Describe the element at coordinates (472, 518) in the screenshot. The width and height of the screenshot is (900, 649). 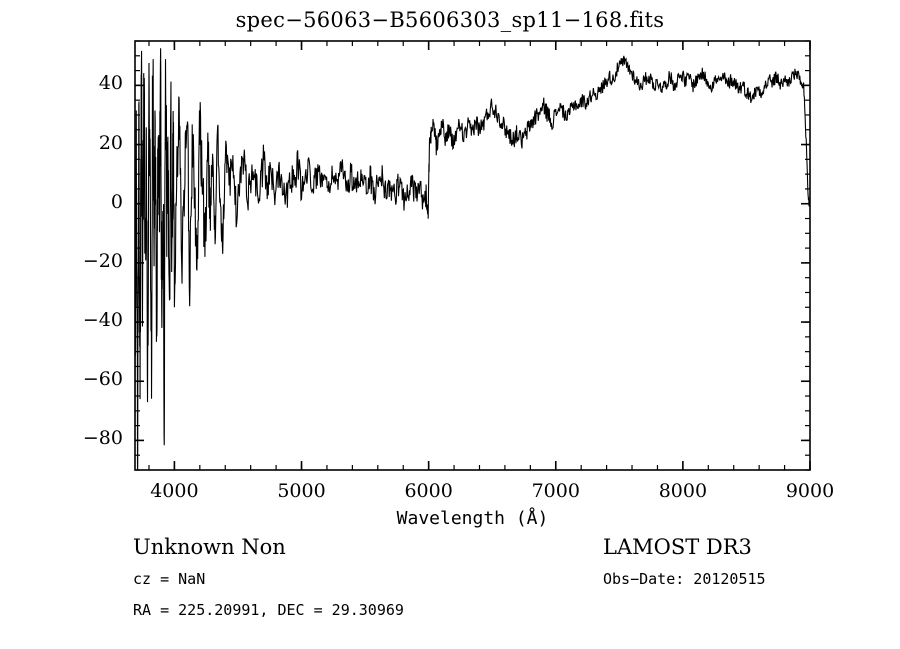
I see `x-axis-title: Wavelength (Å)` at that location.